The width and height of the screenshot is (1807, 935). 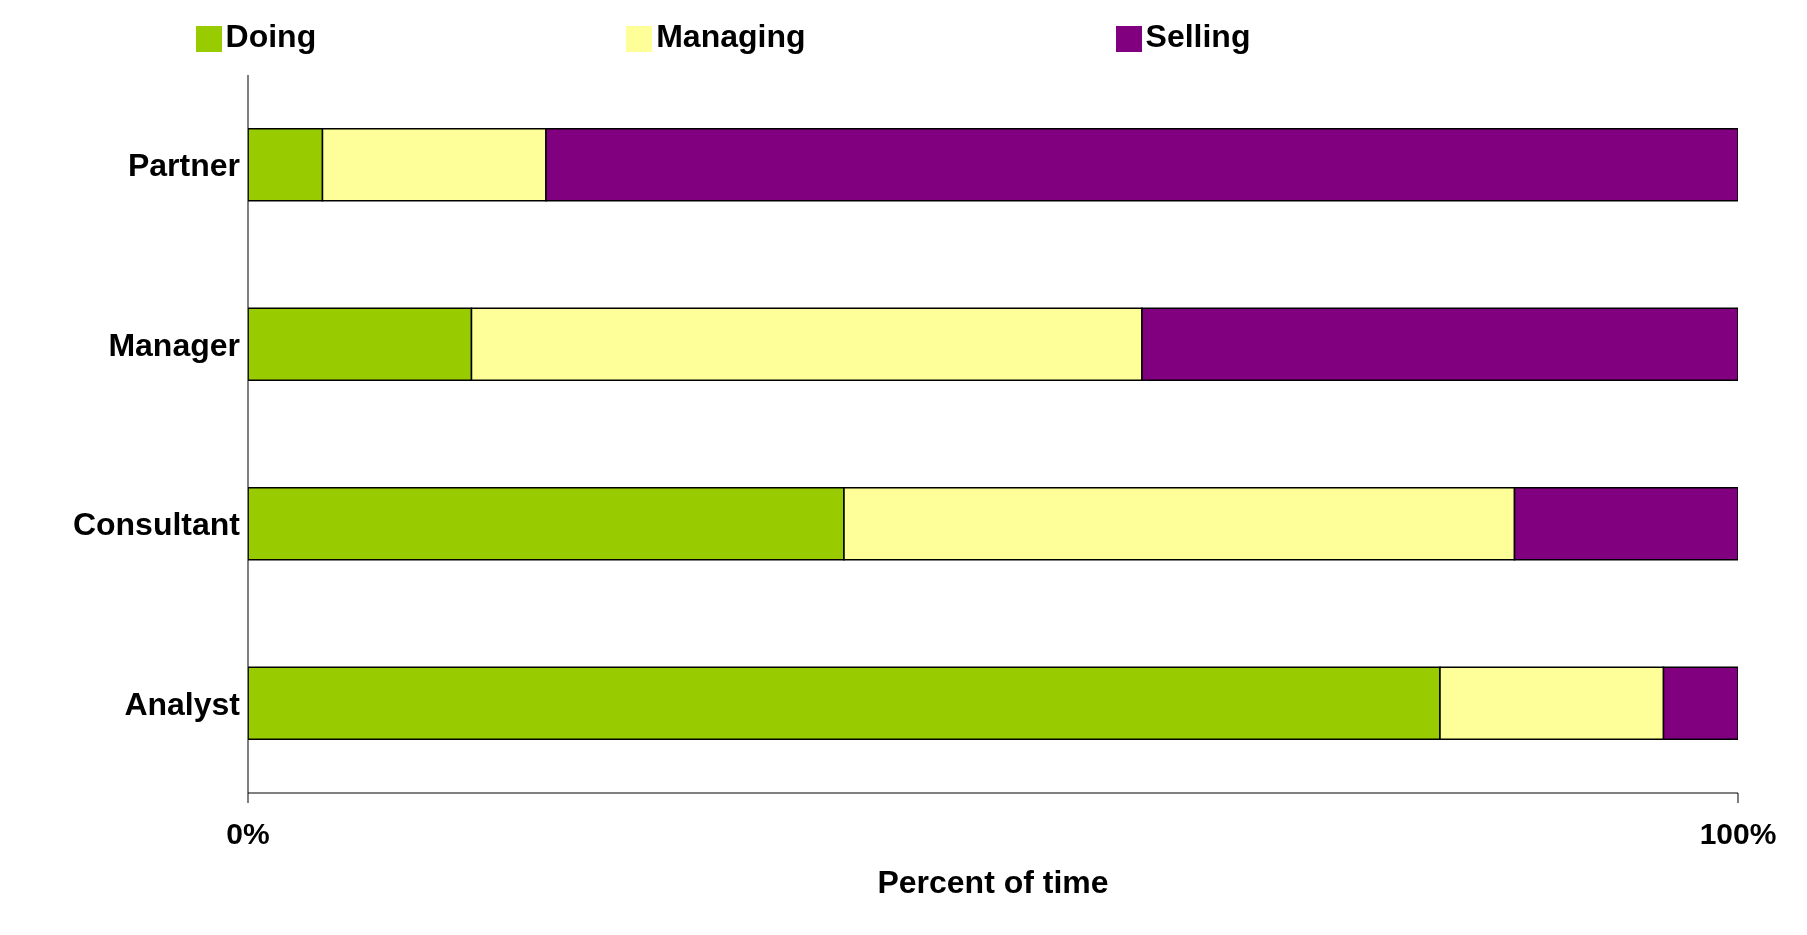 What do you see at coordinates (183, 165) in the screenshot?
I see `y-tick-label: Partner` at bounding box center [183, 165].